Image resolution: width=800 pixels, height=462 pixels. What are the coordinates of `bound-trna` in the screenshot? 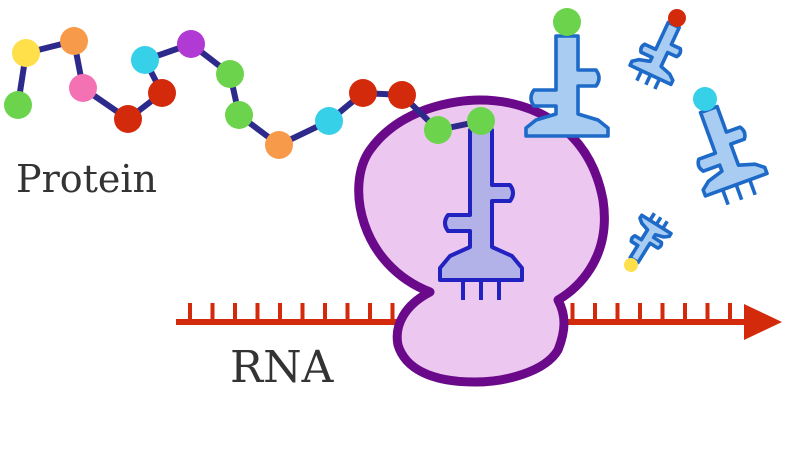 It's located at (481, 214).